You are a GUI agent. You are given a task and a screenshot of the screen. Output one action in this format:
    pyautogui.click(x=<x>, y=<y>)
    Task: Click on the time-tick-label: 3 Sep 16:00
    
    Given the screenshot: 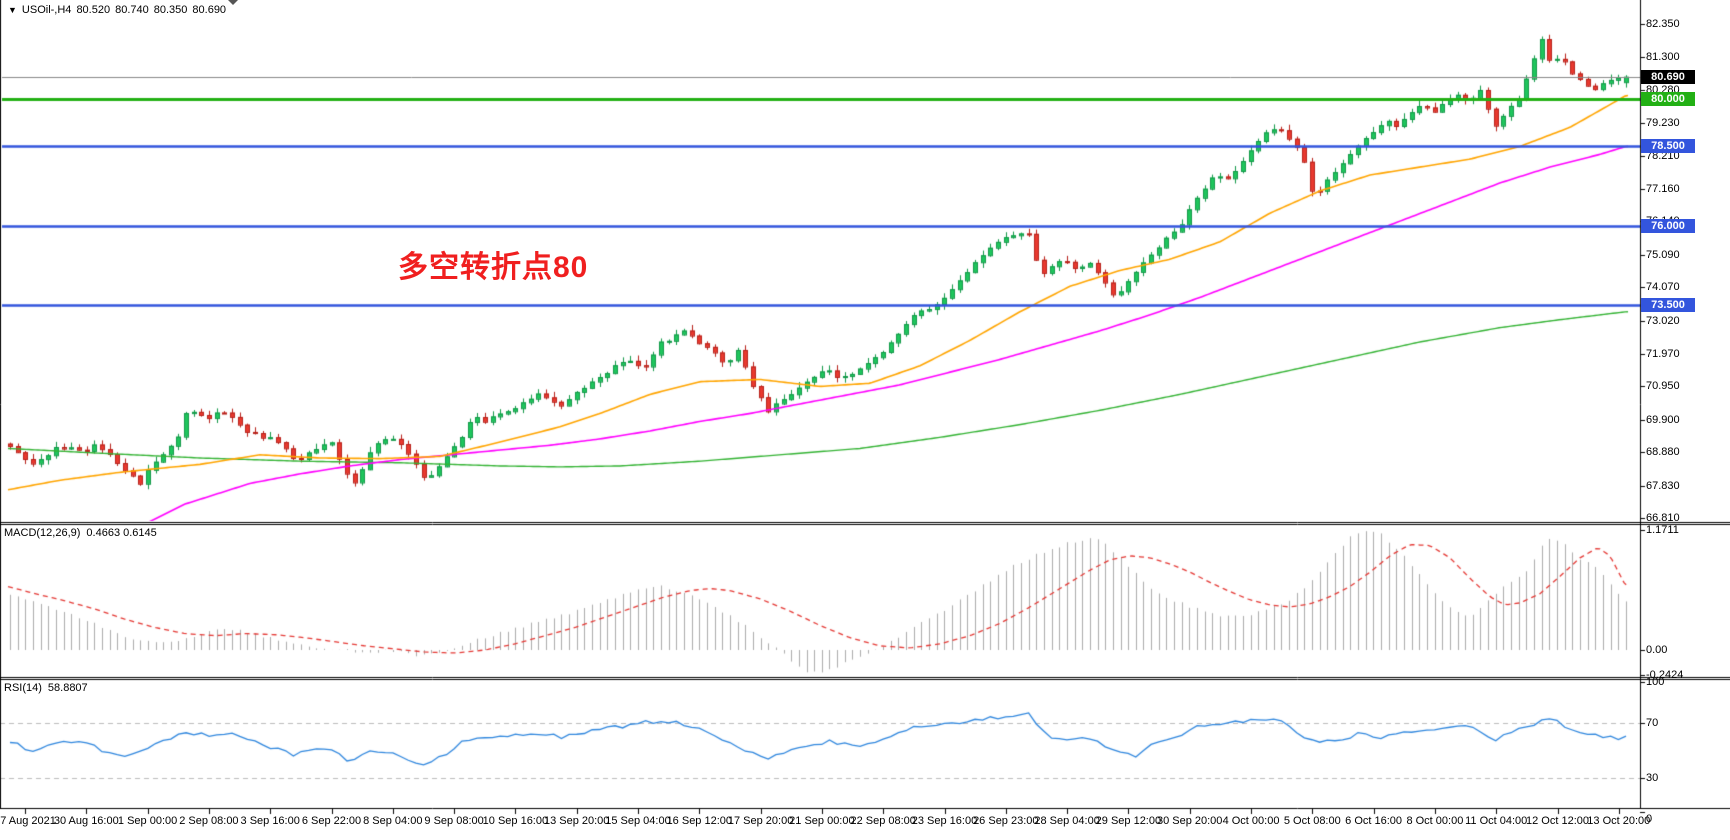 What is the action you would take?
    pyautogui.click(x=270, y=821)
    